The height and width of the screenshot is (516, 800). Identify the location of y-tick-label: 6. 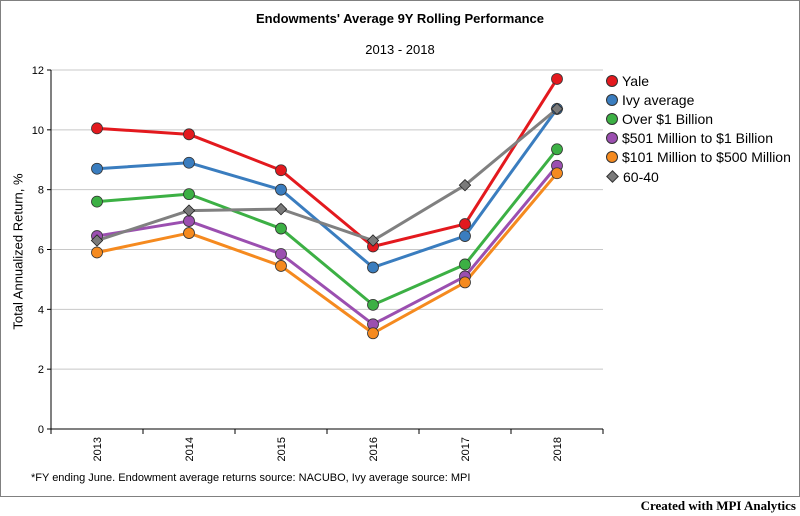
(41, 251).